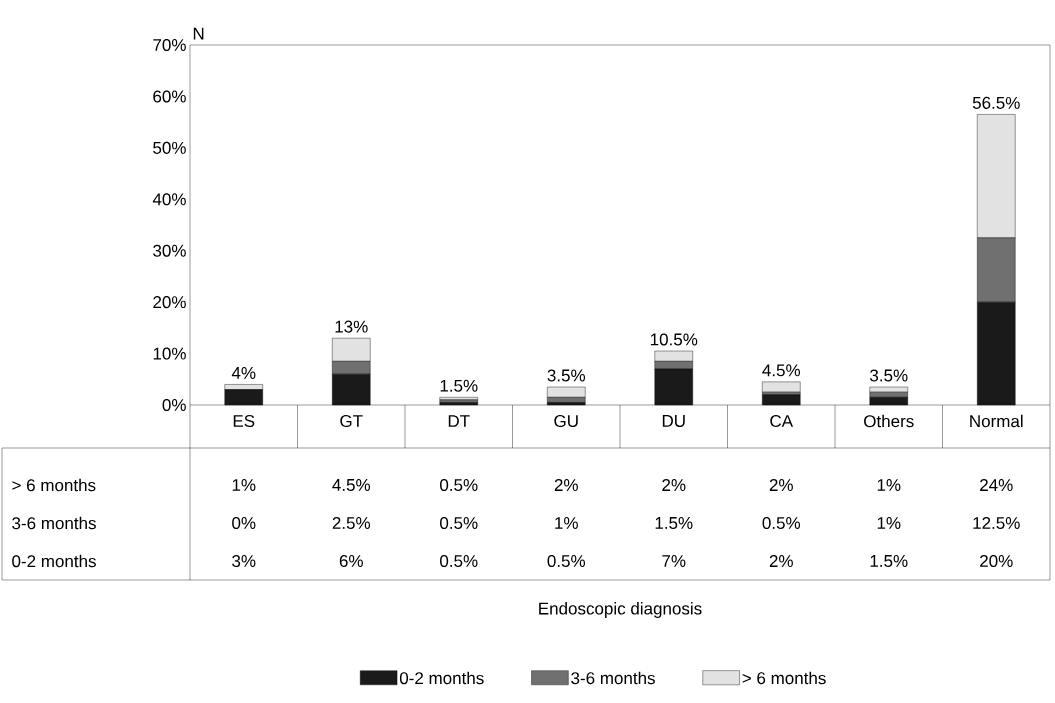  What do you see at coordinates (673, 421) in the screenshot?
I see `x-tick-label: DU` at bounding box center [673, 421].